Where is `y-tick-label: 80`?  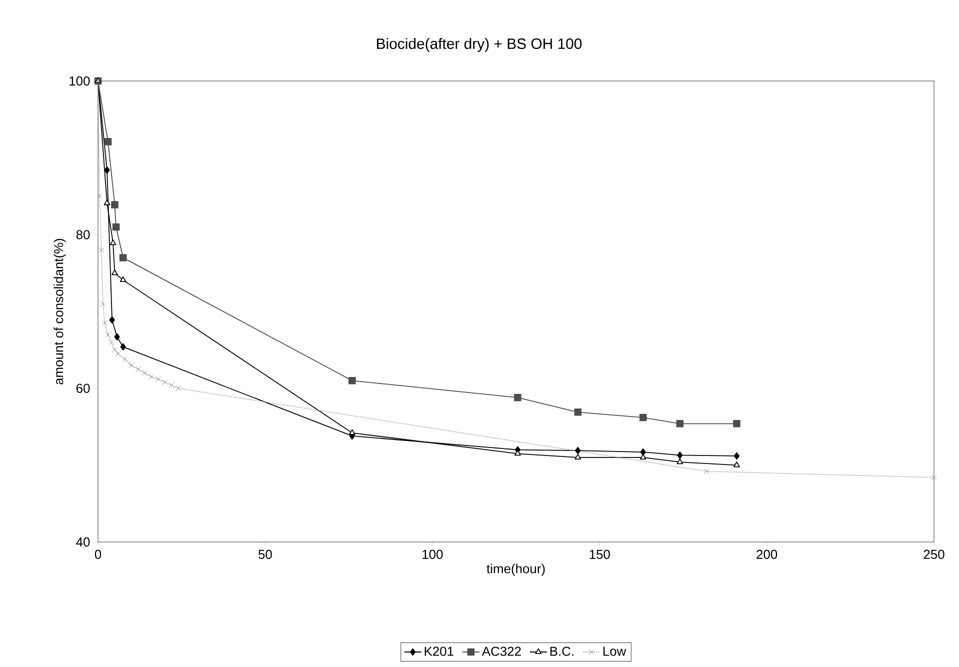
y-tick-label: 80 is located at coordinates (83, 235).